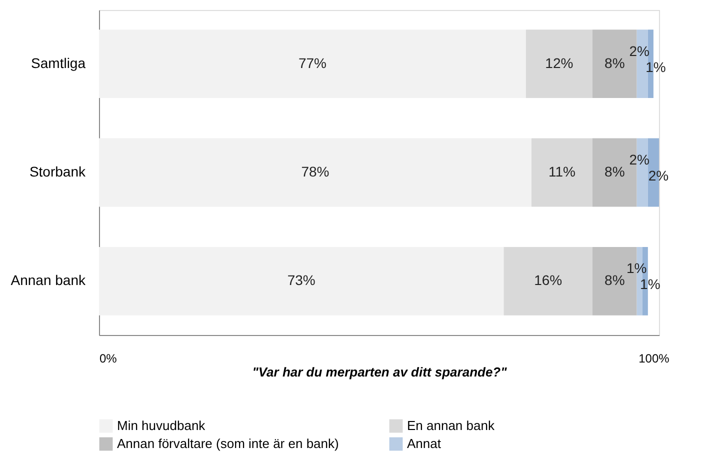 This screenshot has height=452, width=701. What do you see at coordinates (559, 62) in the screenshot?
I see `data-label: 12%` at bounding box center [559, 62].